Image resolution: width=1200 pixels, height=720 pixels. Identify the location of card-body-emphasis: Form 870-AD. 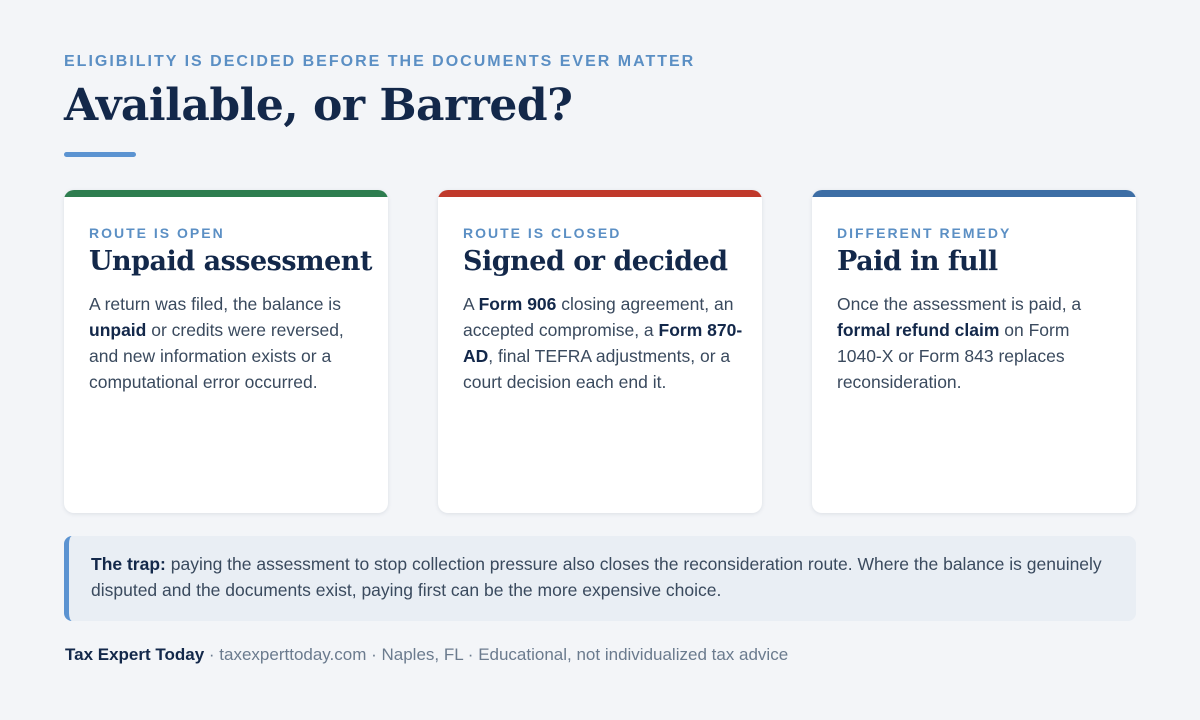
(603, 343).